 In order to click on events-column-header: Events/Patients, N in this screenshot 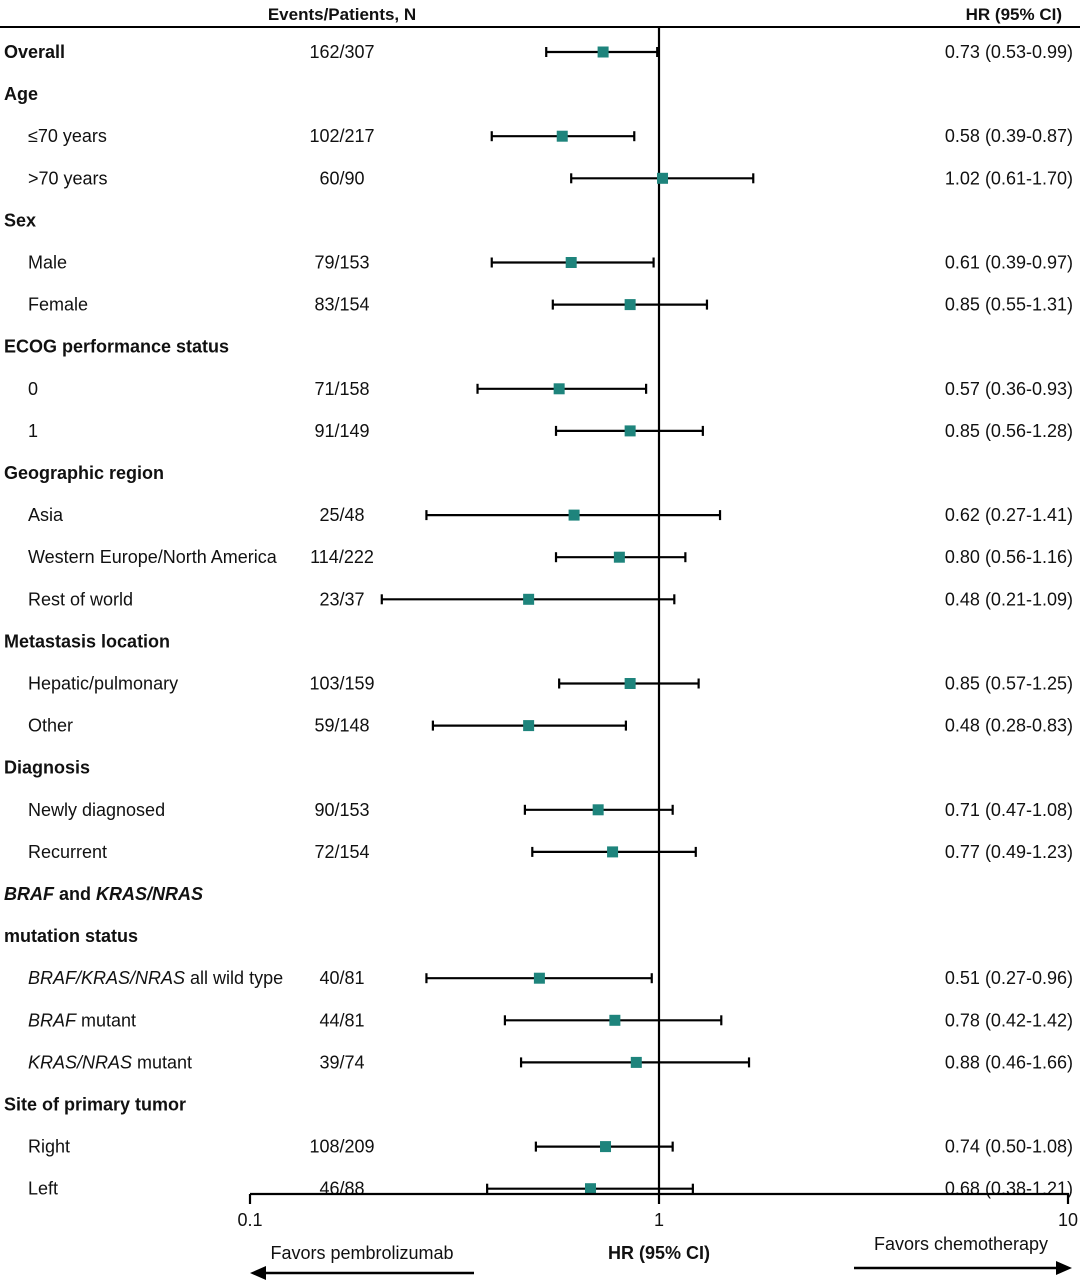, I will do `click(342, 14)`.